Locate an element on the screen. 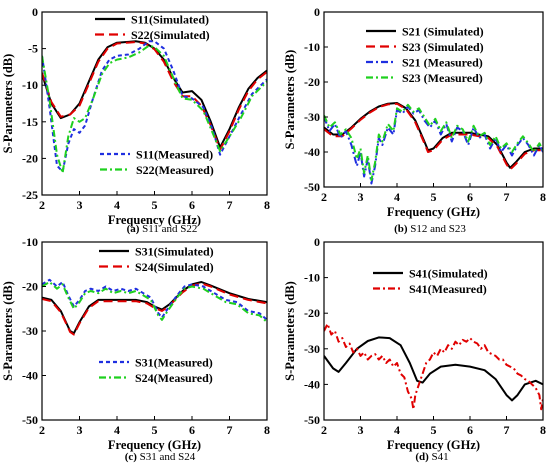  legend-entry: S31(Simulated) is located at coordinates (174, 252).